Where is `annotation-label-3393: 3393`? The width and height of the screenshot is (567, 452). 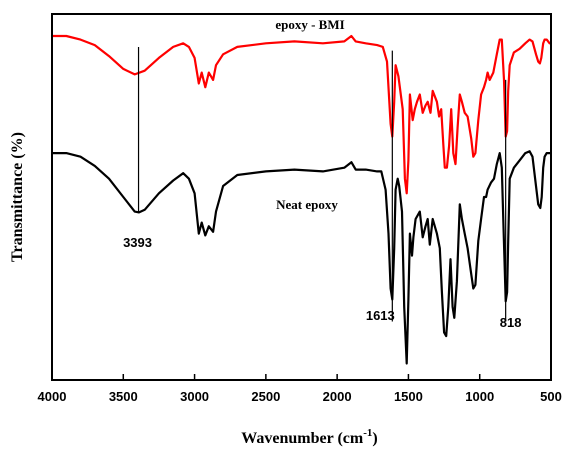
annotation-label-3393: 3393 is located at coordinates (137, 242).